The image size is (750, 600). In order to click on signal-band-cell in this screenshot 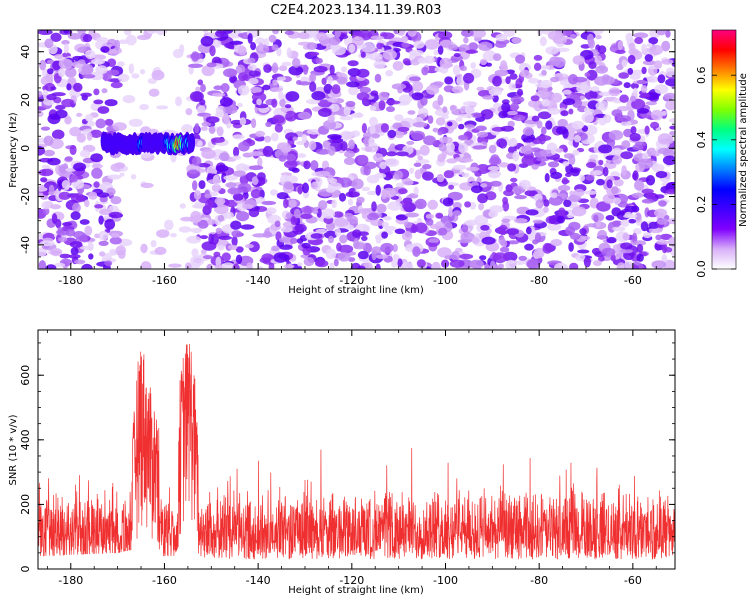, I will do `click(192, 142)`.